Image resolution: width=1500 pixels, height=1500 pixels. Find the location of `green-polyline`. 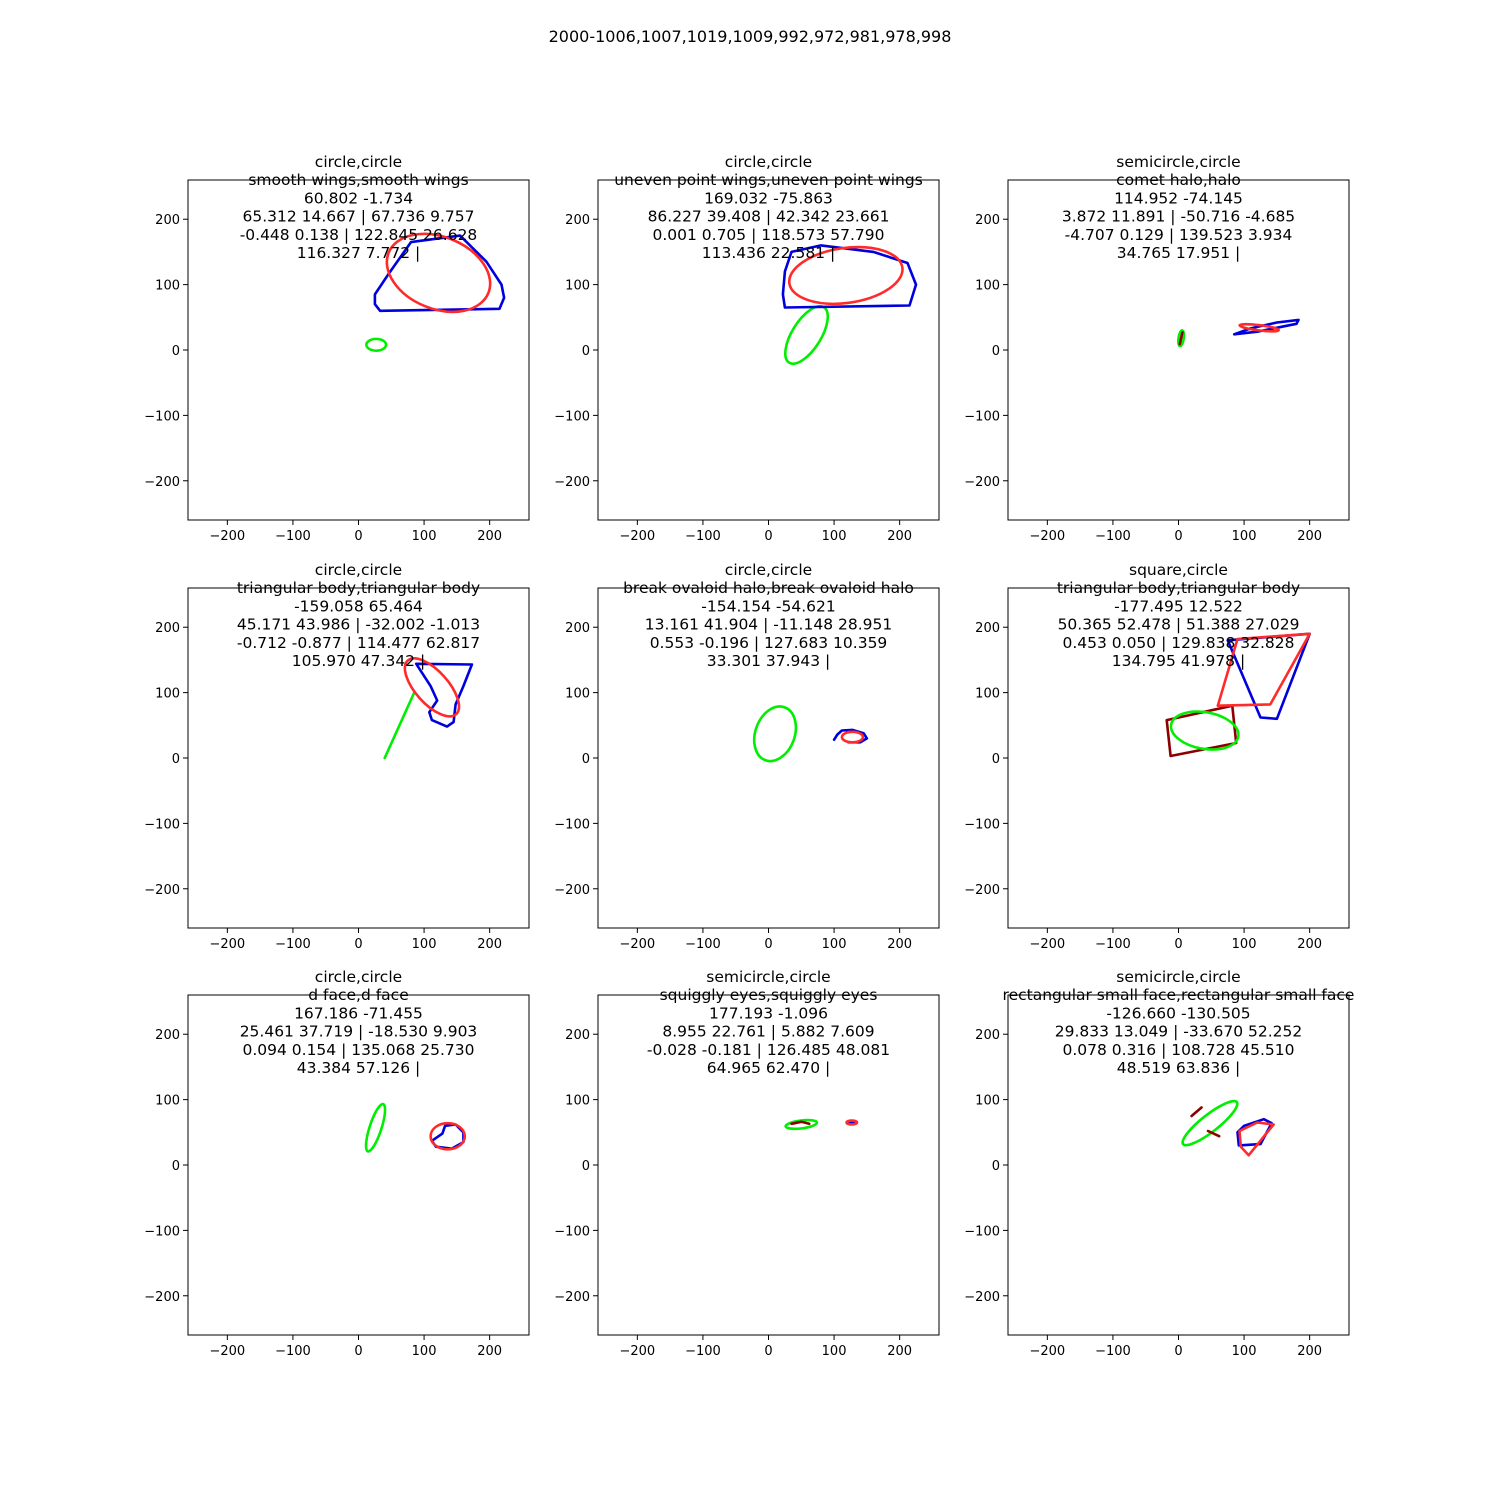

green-polyline is located at coordinates (399, 725).